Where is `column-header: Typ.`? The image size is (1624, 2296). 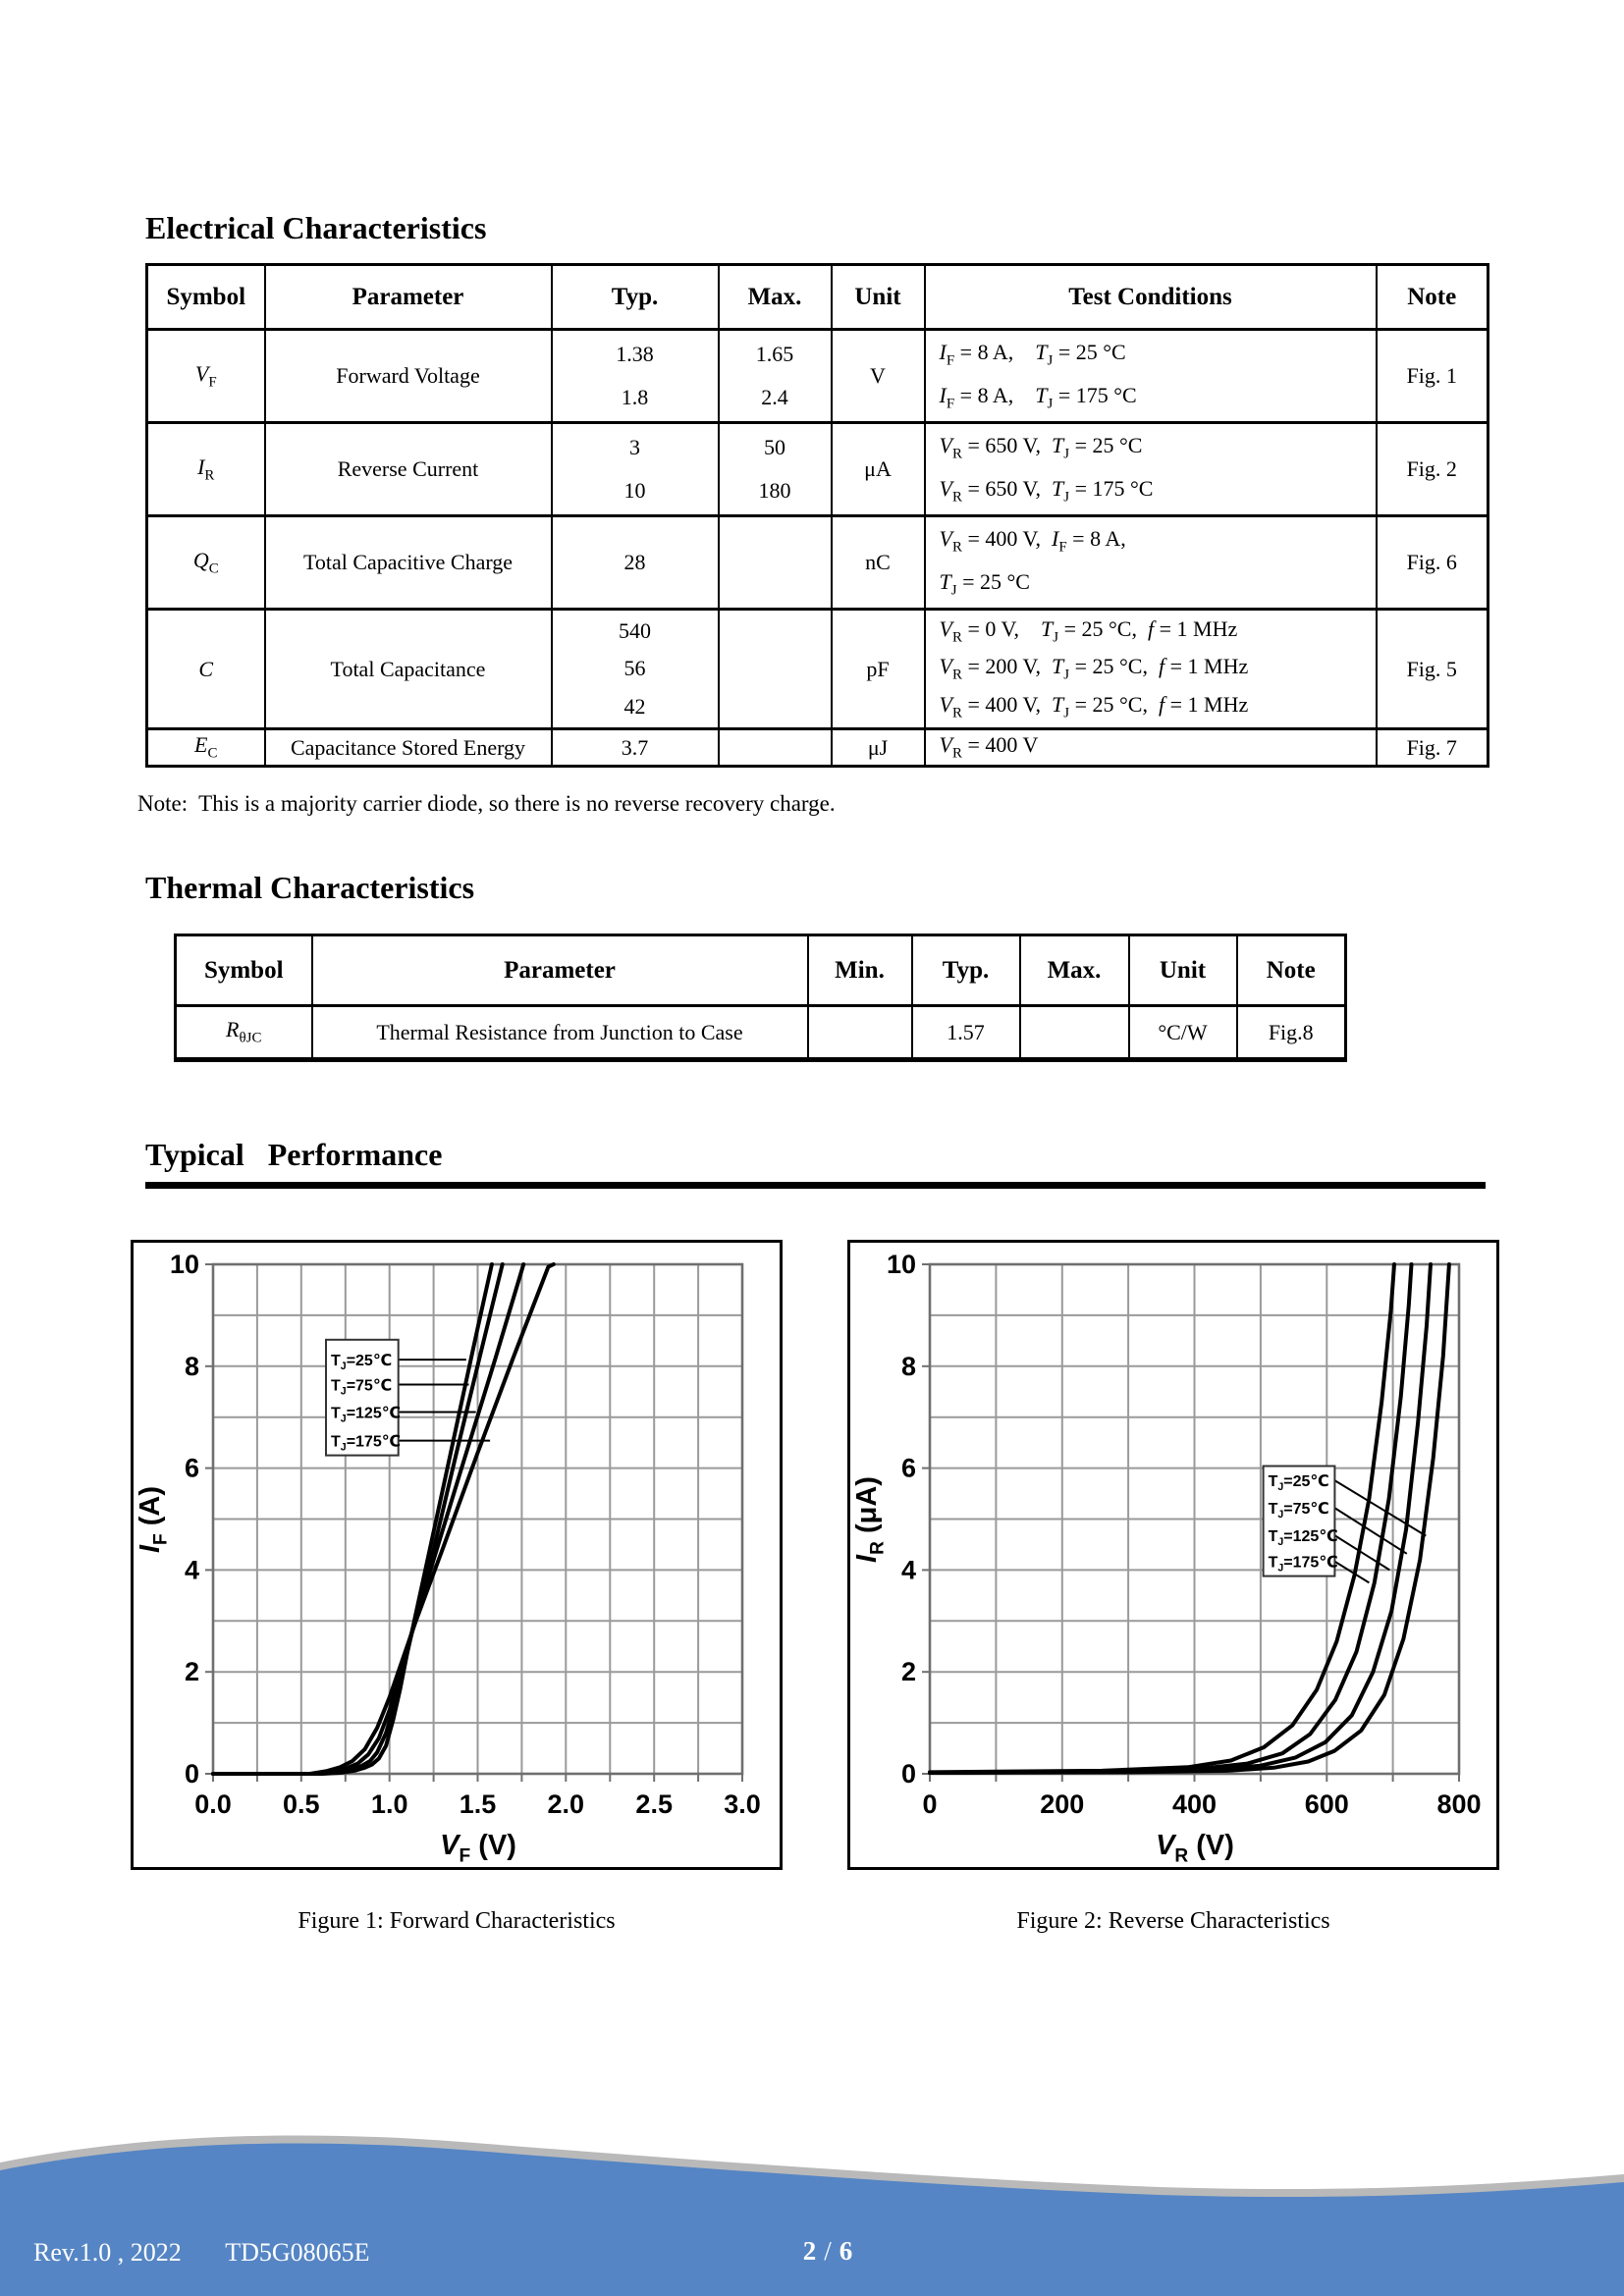
column-header: Typ. is located at coordinates (965, 971).